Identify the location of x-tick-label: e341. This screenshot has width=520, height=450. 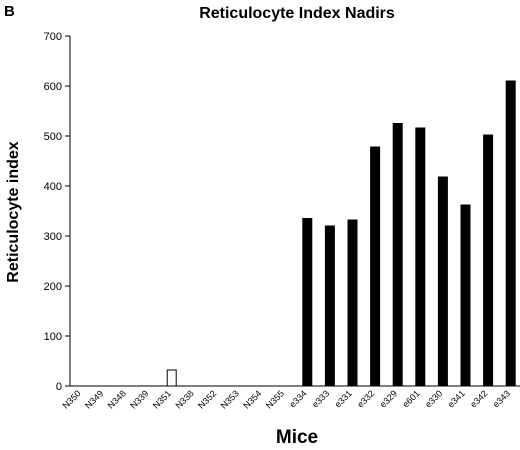
(456, 398).